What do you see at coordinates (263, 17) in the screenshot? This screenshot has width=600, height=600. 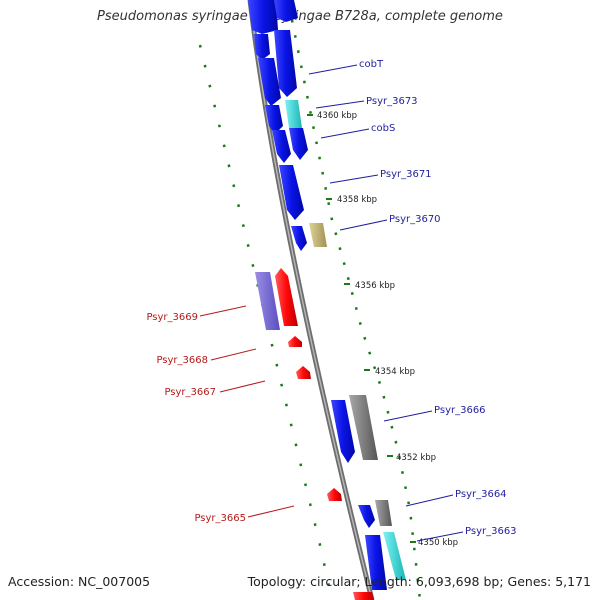 I see `gene-arrow-top1` at bounding box center [263, 17].